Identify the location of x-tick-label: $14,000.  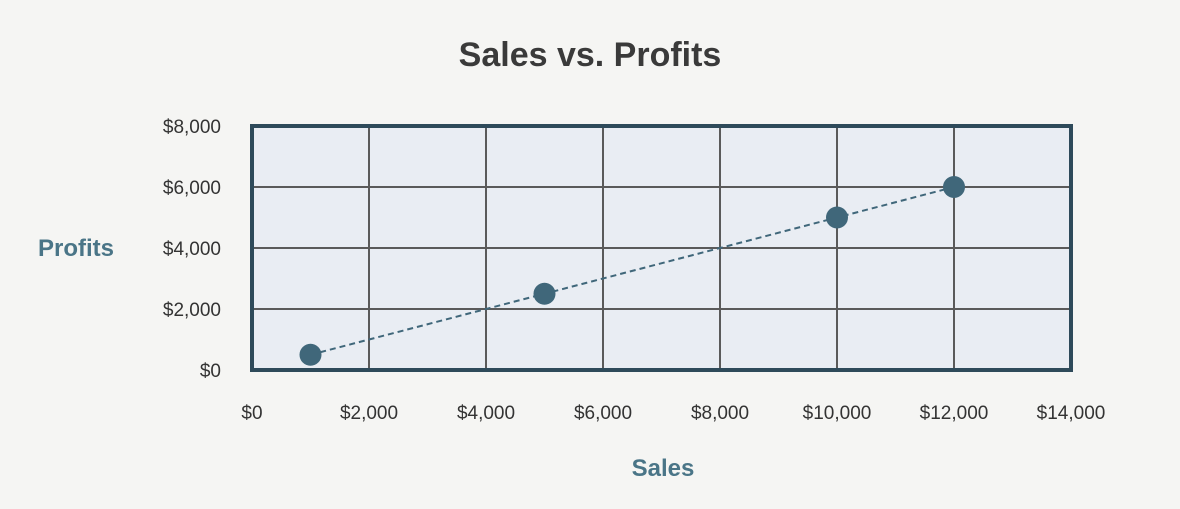
(1071, 413).